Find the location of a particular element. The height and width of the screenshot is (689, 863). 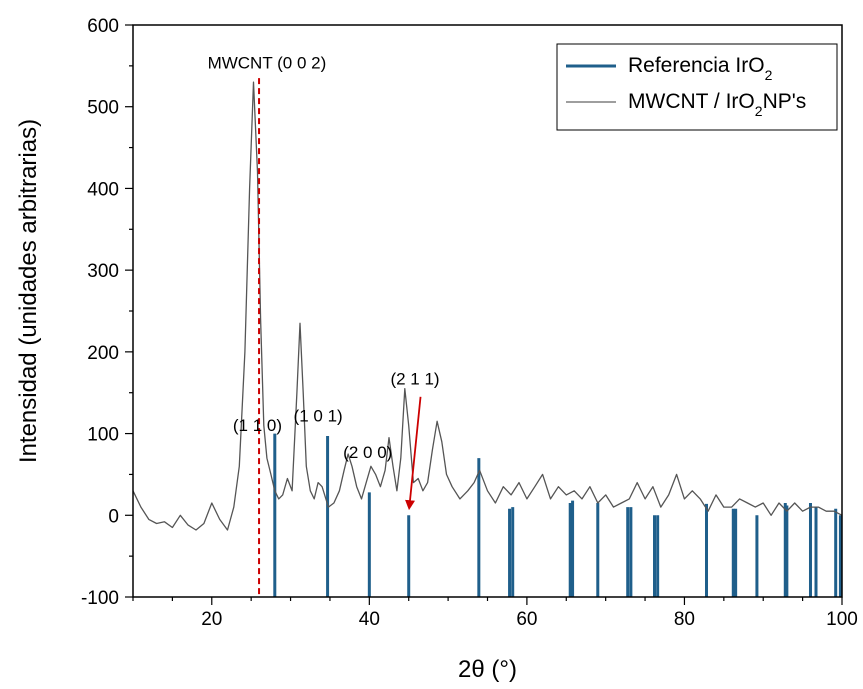

x-tick-label: 20 is located at coordinates (211, 619).